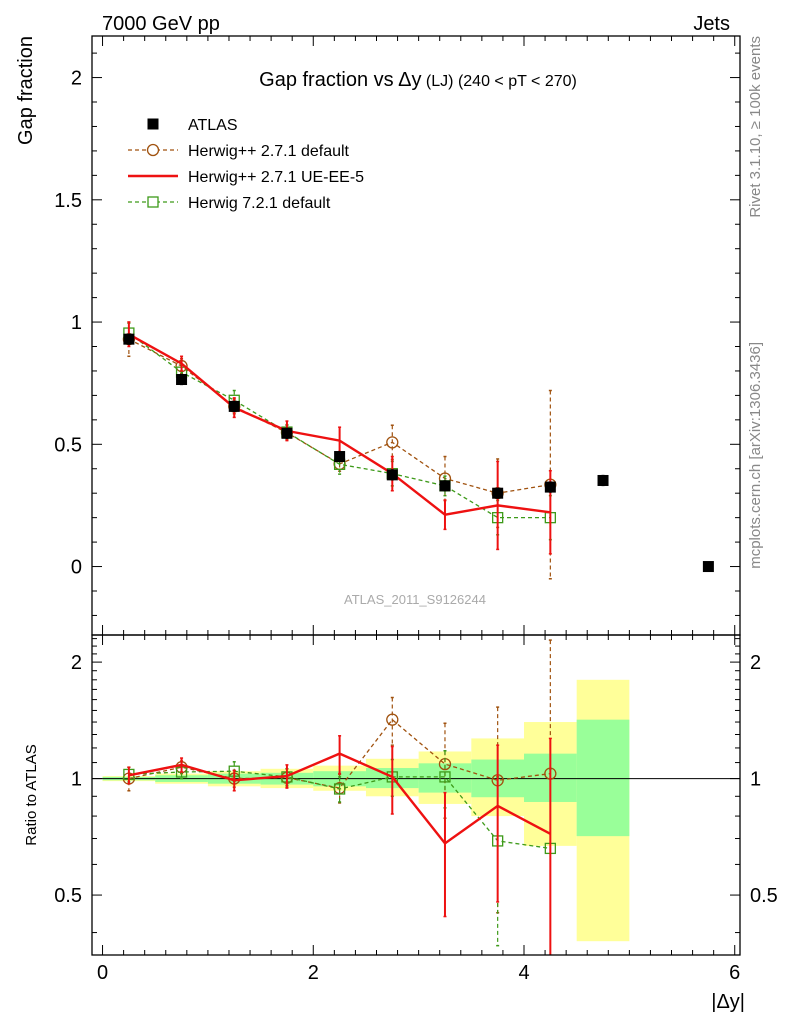  Describe the element at coordinates (76, 780) in the screenshot. I see `ratio-ytick-label: 1` at that location.